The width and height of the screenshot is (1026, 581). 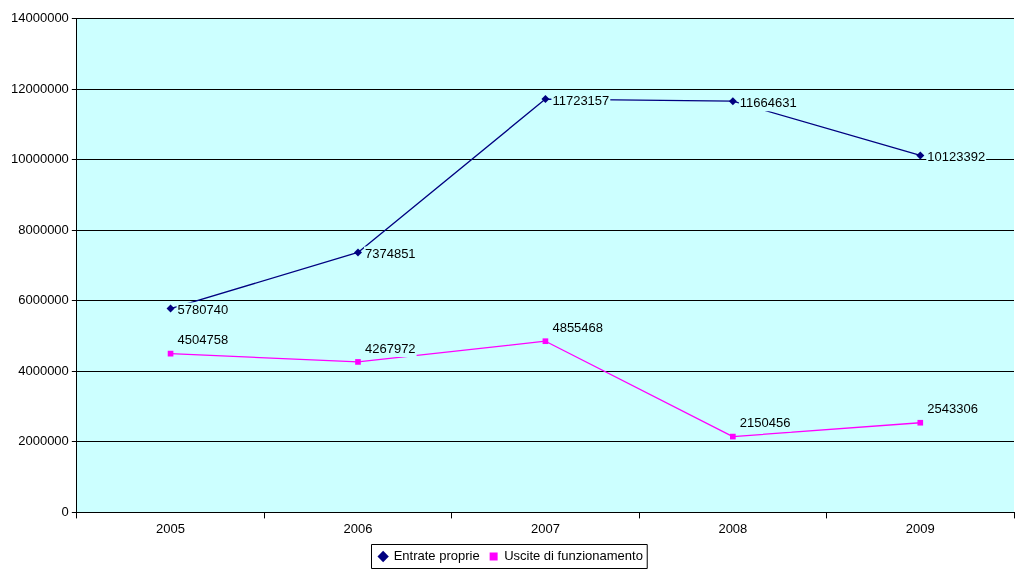 What do you see at coordinates (40, 159) in the screenshot?
I see `y-tick-label: 10000000` at bounding box center [40, 159].